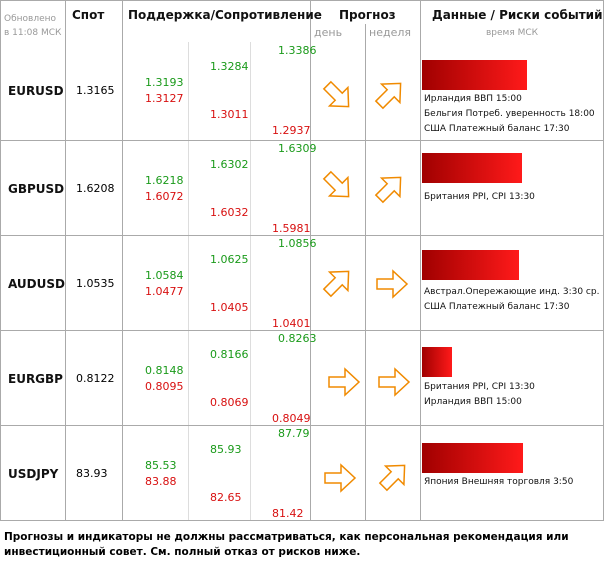  What do you see at coordinates (33, 474) in the screenshot?
I see `pair: USDJPY` at bounding box center [33, 474].